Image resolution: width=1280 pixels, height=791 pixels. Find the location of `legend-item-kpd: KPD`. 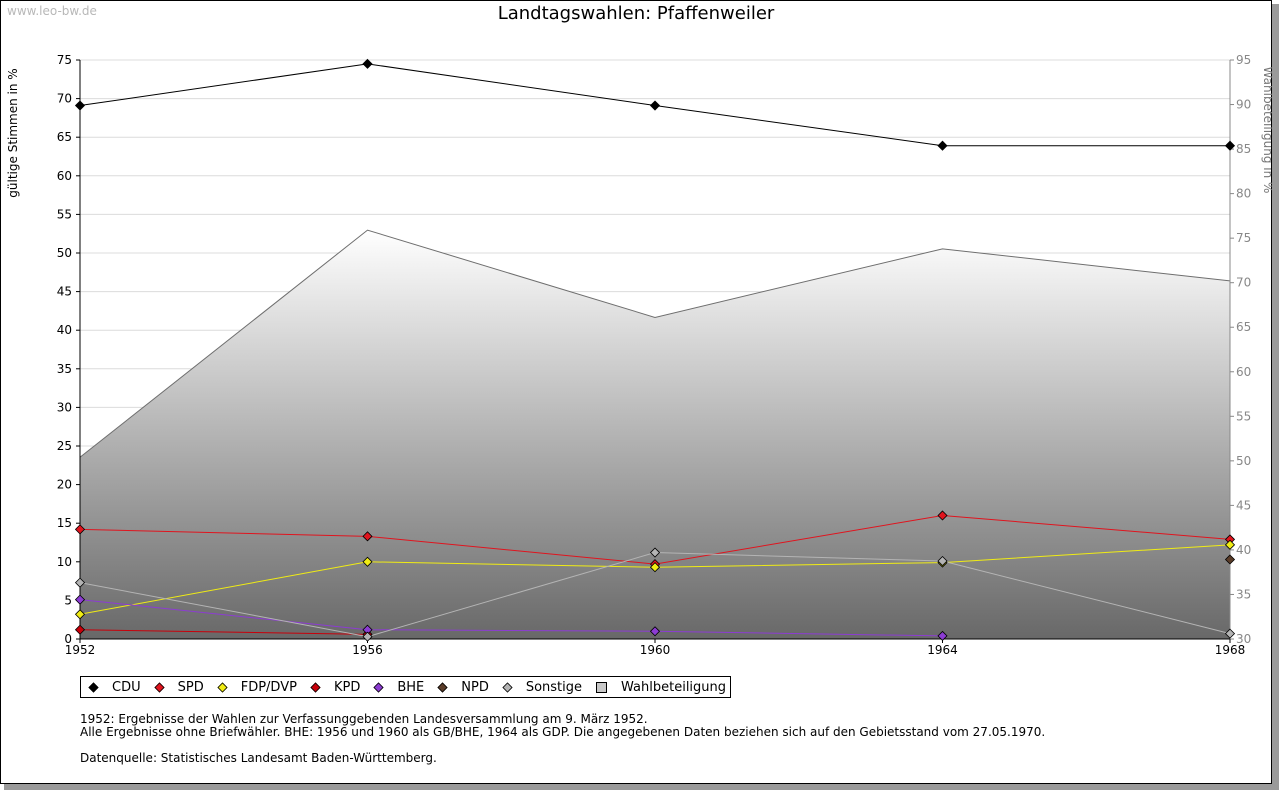

legend-item-kpd: KPD is located at coordinates (335, 687).